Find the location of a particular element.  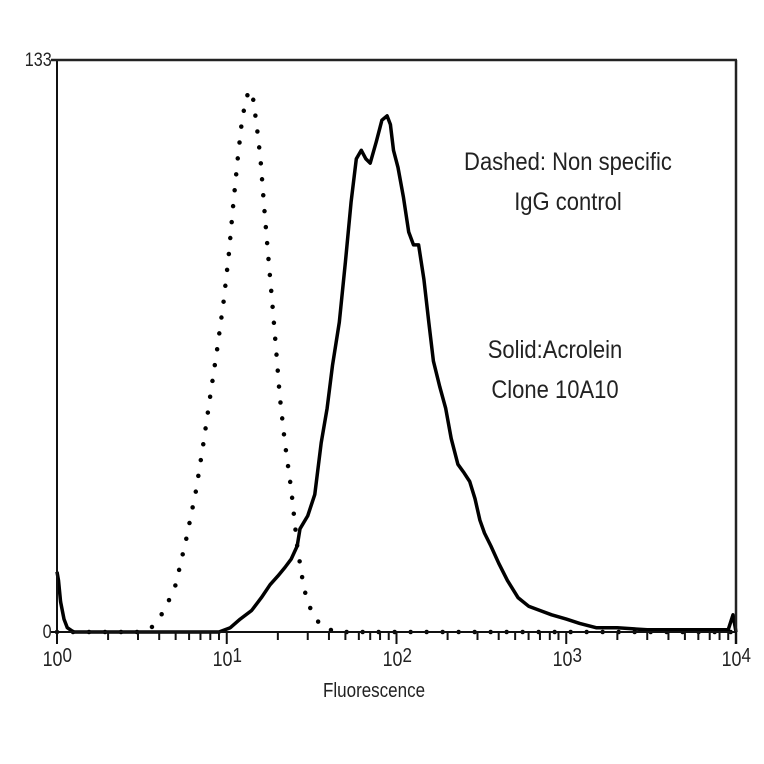

x-tick-exponent: 0 is located at coordinates (67, 656).